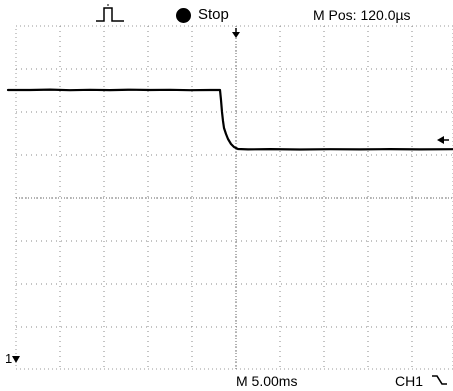 The width and height of the screenshot is (453, 391). What do you see at coordinates (183, 15) in the screenshot?
I see `stop-indicator-dot` at bounding box center [183, 15].